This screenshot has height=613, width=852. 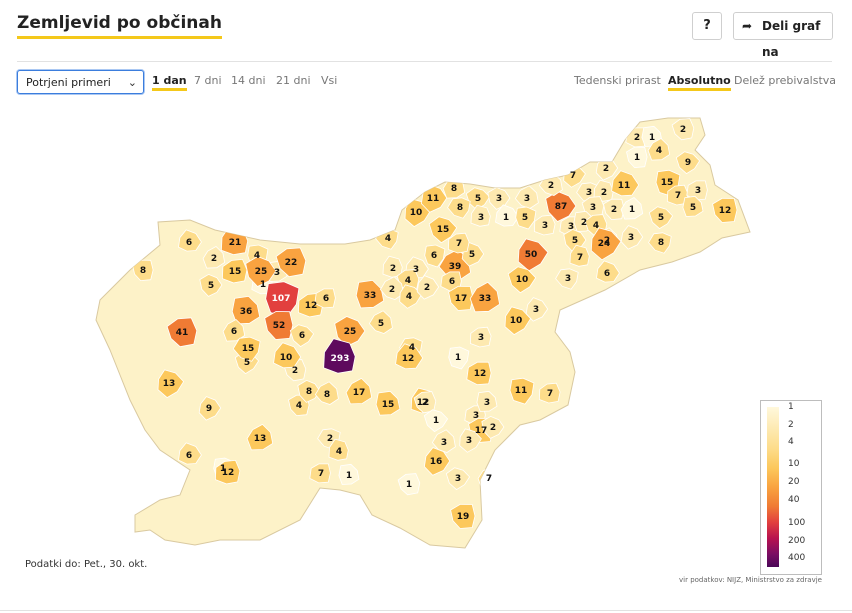 What do you see at coordinates (785, 80) in the screenshot?
I see `mode-tab-delez-prebivalstva: Delež prebivalstva` at bounding box center [785, 80].